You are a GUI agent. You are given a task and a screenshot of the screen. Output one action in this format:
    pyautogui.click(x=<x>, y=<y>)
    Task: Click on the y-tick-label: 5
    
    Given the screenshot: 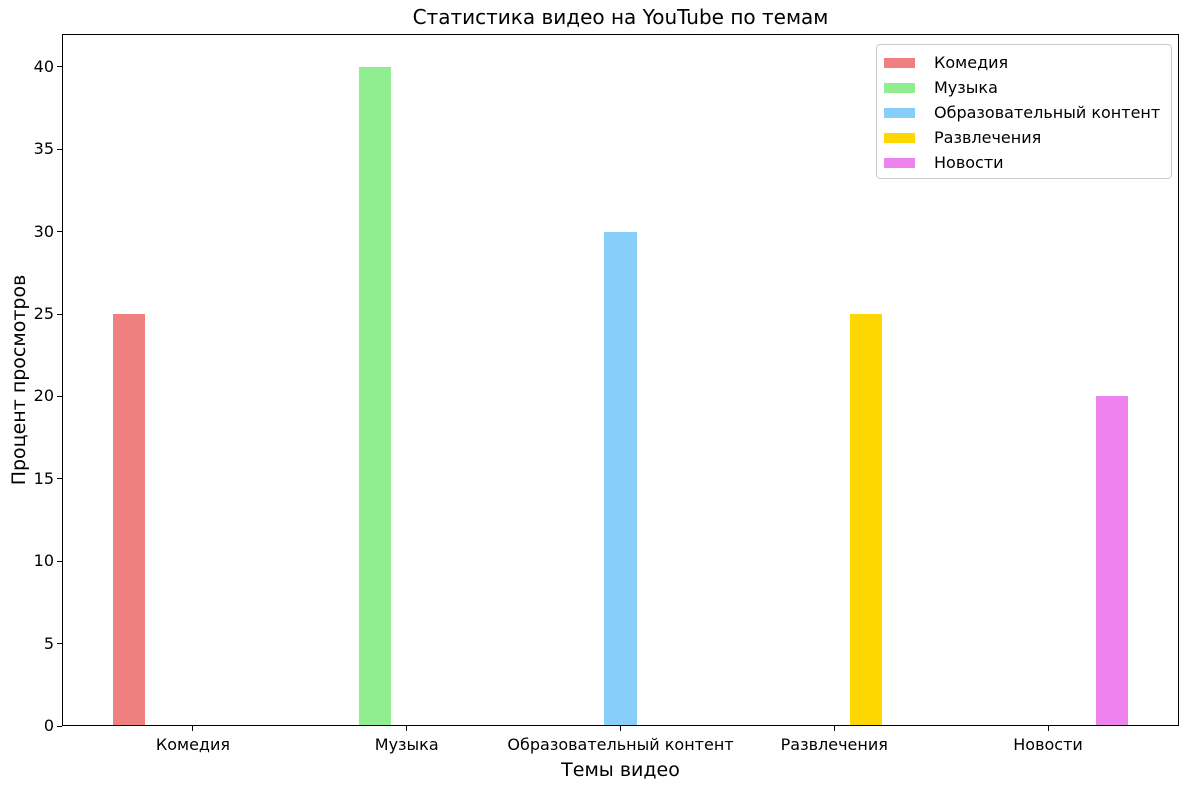 What is the action you would take?
    pyautogui.click(x=48, y=643)
    